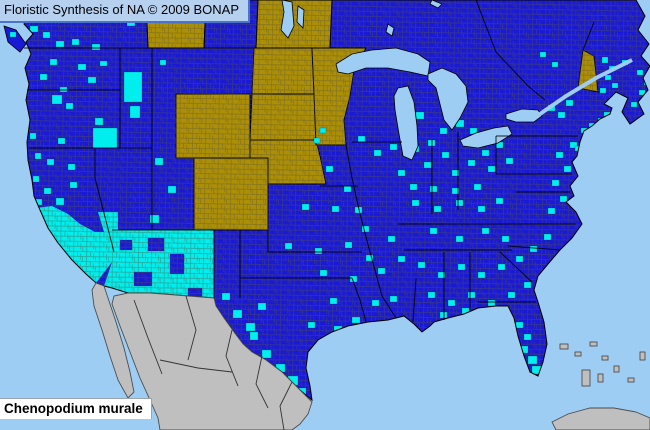  I want to click on lake-huron, so click(448, 99).